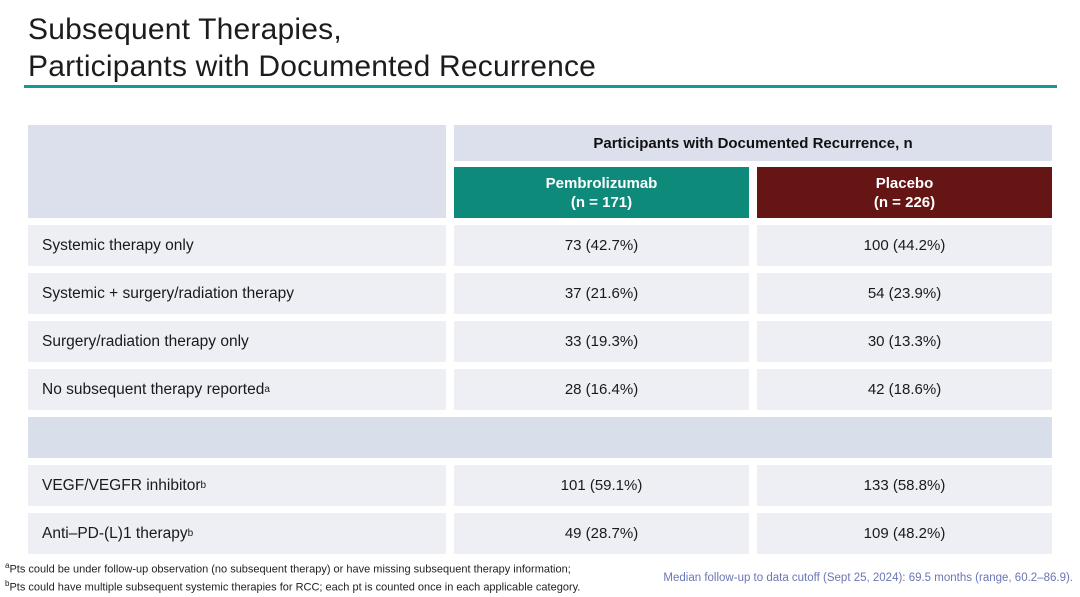  Describe the element at coordinates (904, 389) in the screenshot. I see `placebo-value: 42 (18.6%)` at that location.